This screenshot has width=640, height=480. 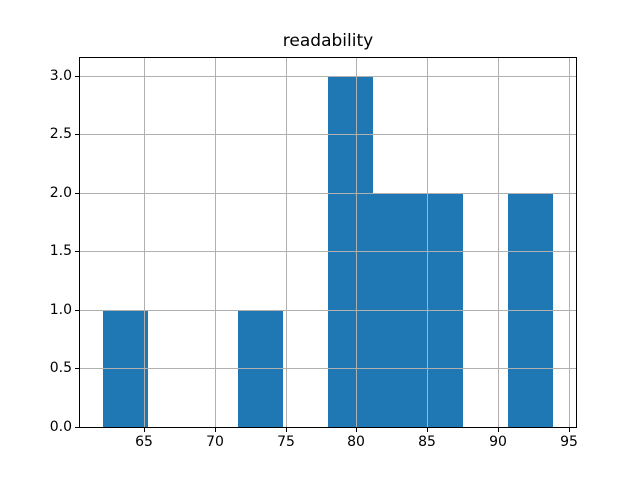 I want to click on y-tick-label: 1.5, so click(x=60, y=251).